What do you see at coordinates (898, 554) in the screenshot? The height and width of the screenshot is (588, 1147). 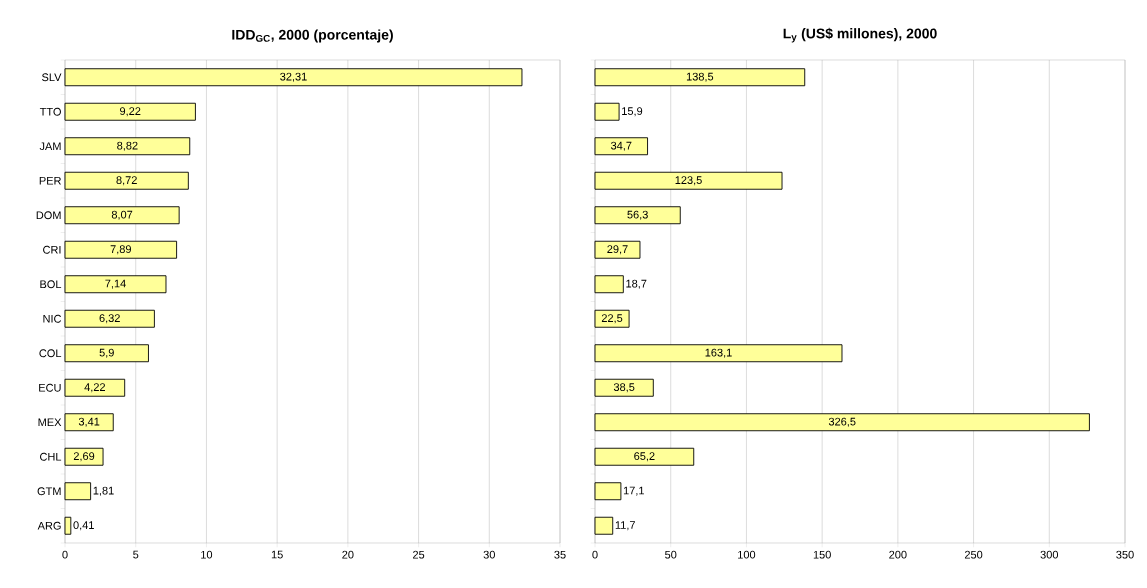 I see `x-tick-label: 200` at bounding box center [898, 554].